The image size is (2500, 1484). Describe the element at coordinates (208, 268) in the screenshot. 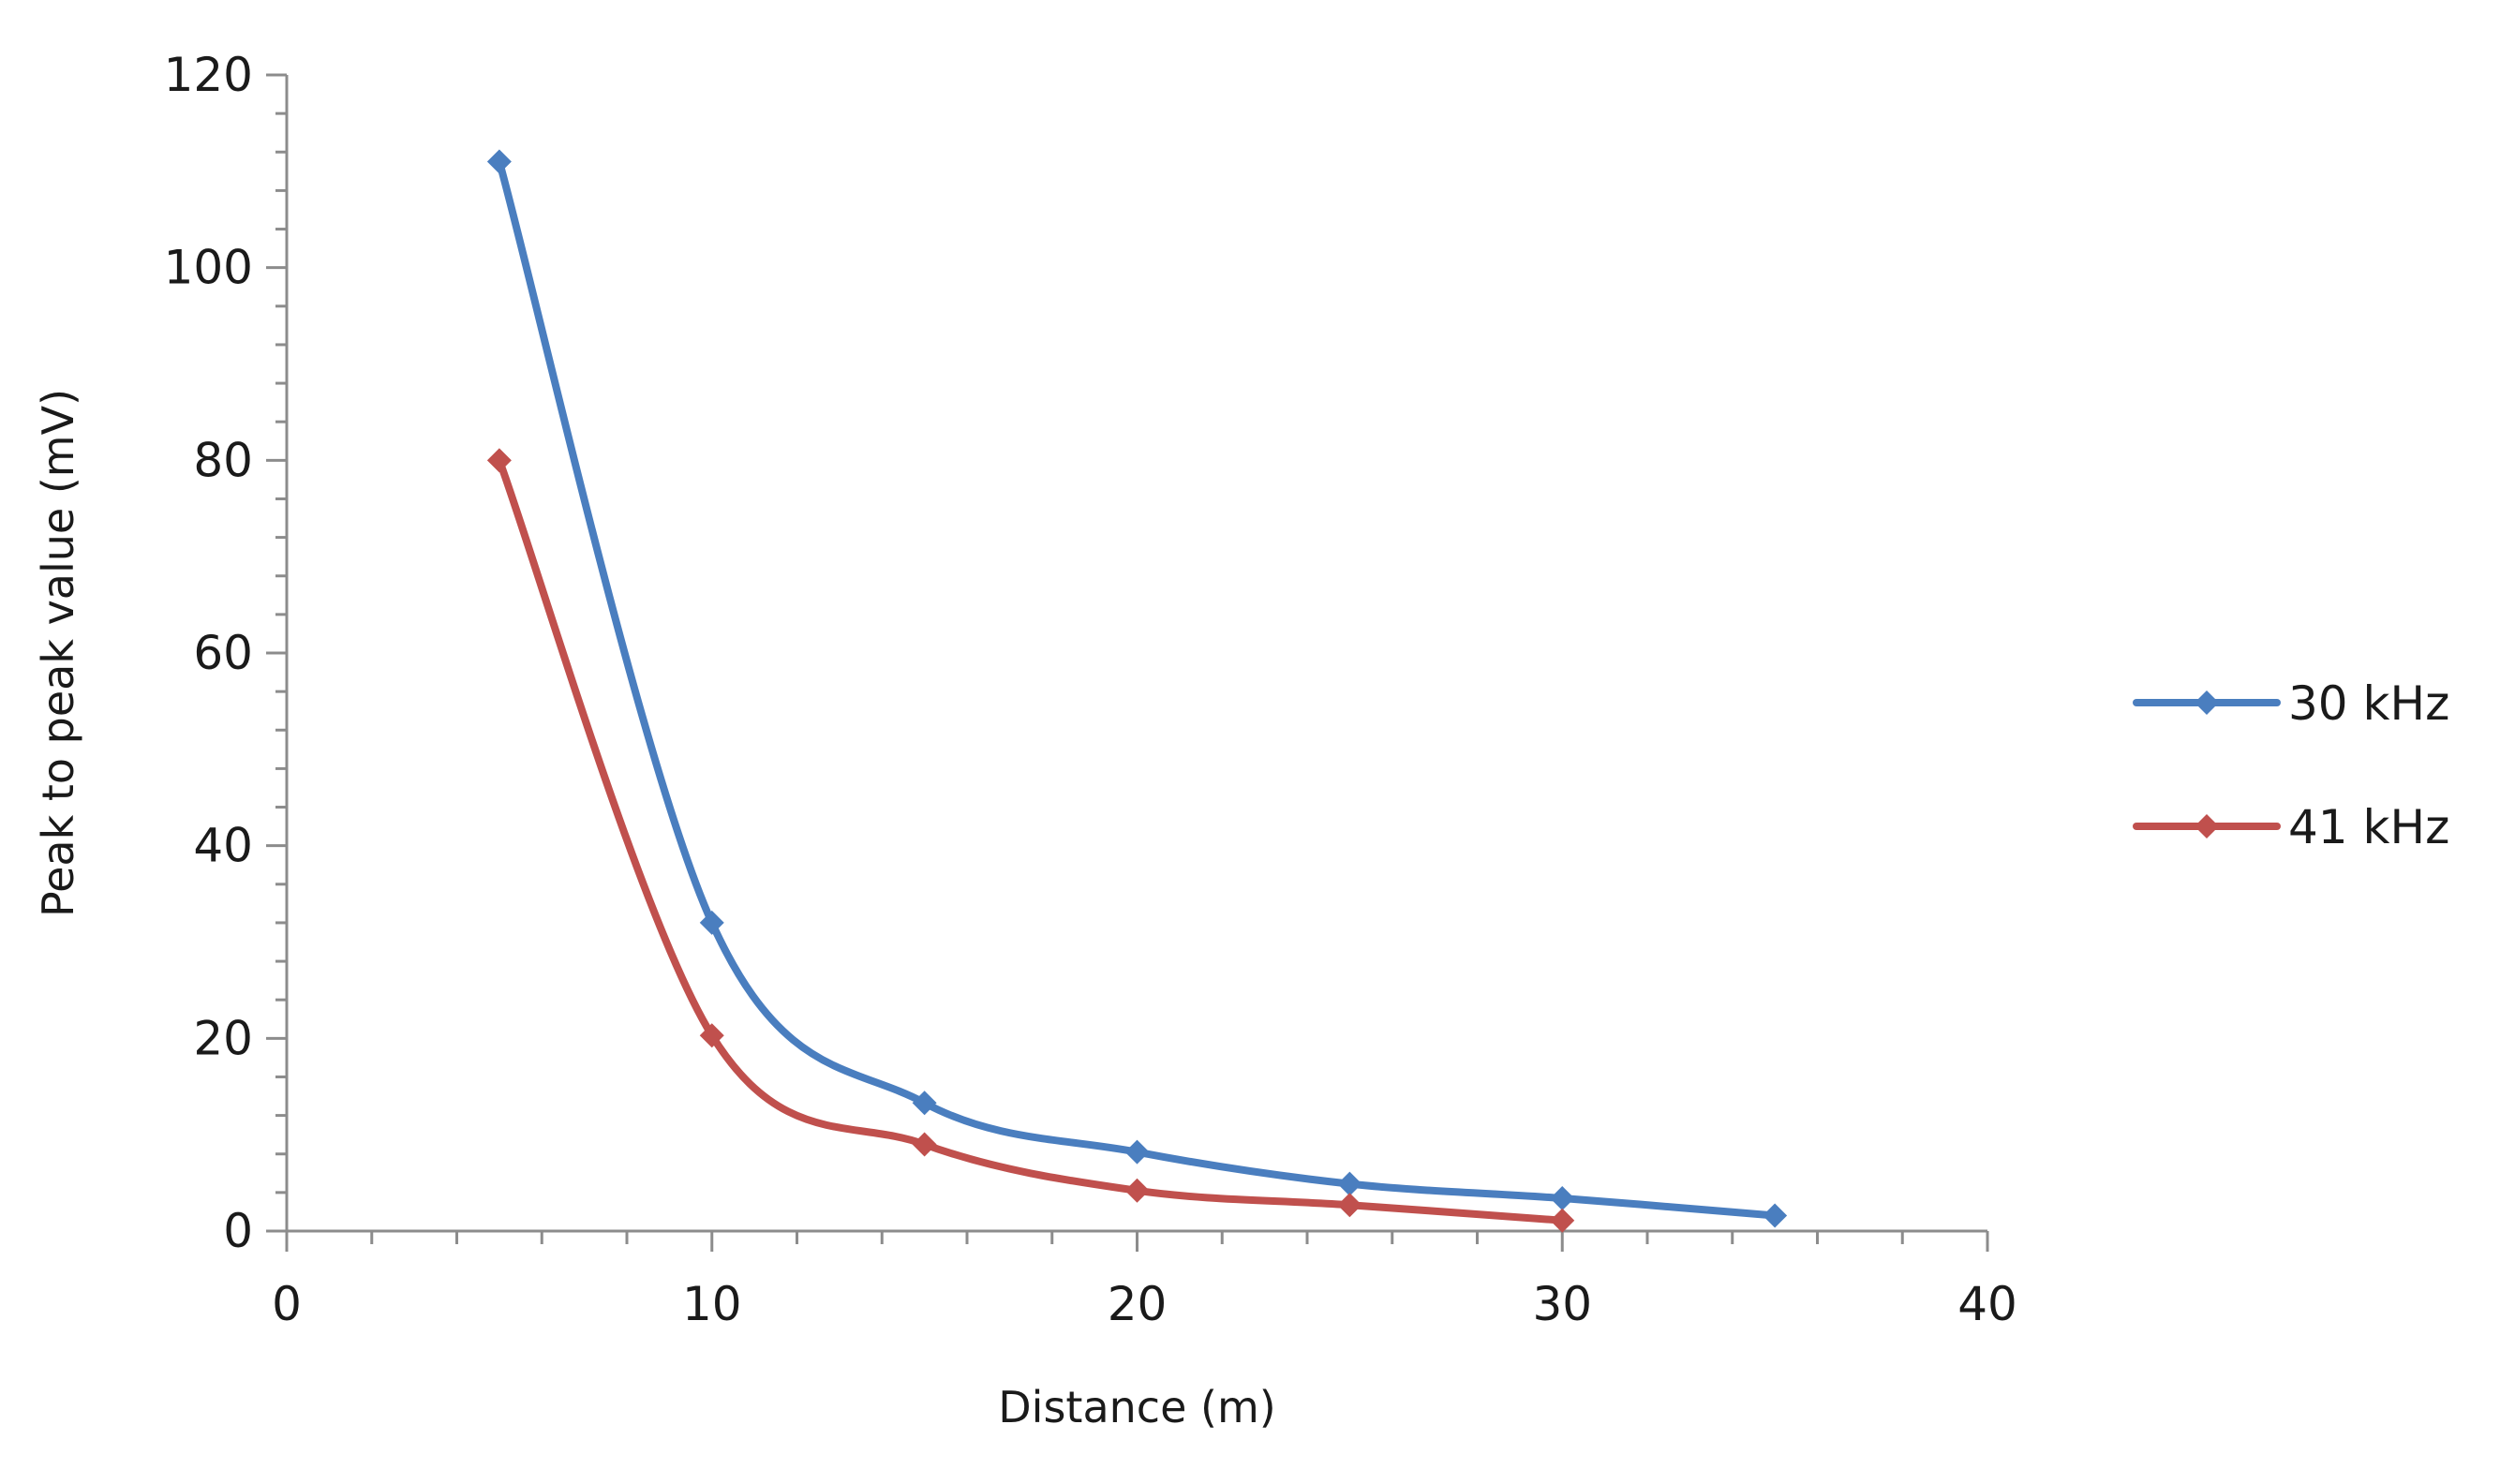

I see `y-tick-label: 100` at that location.